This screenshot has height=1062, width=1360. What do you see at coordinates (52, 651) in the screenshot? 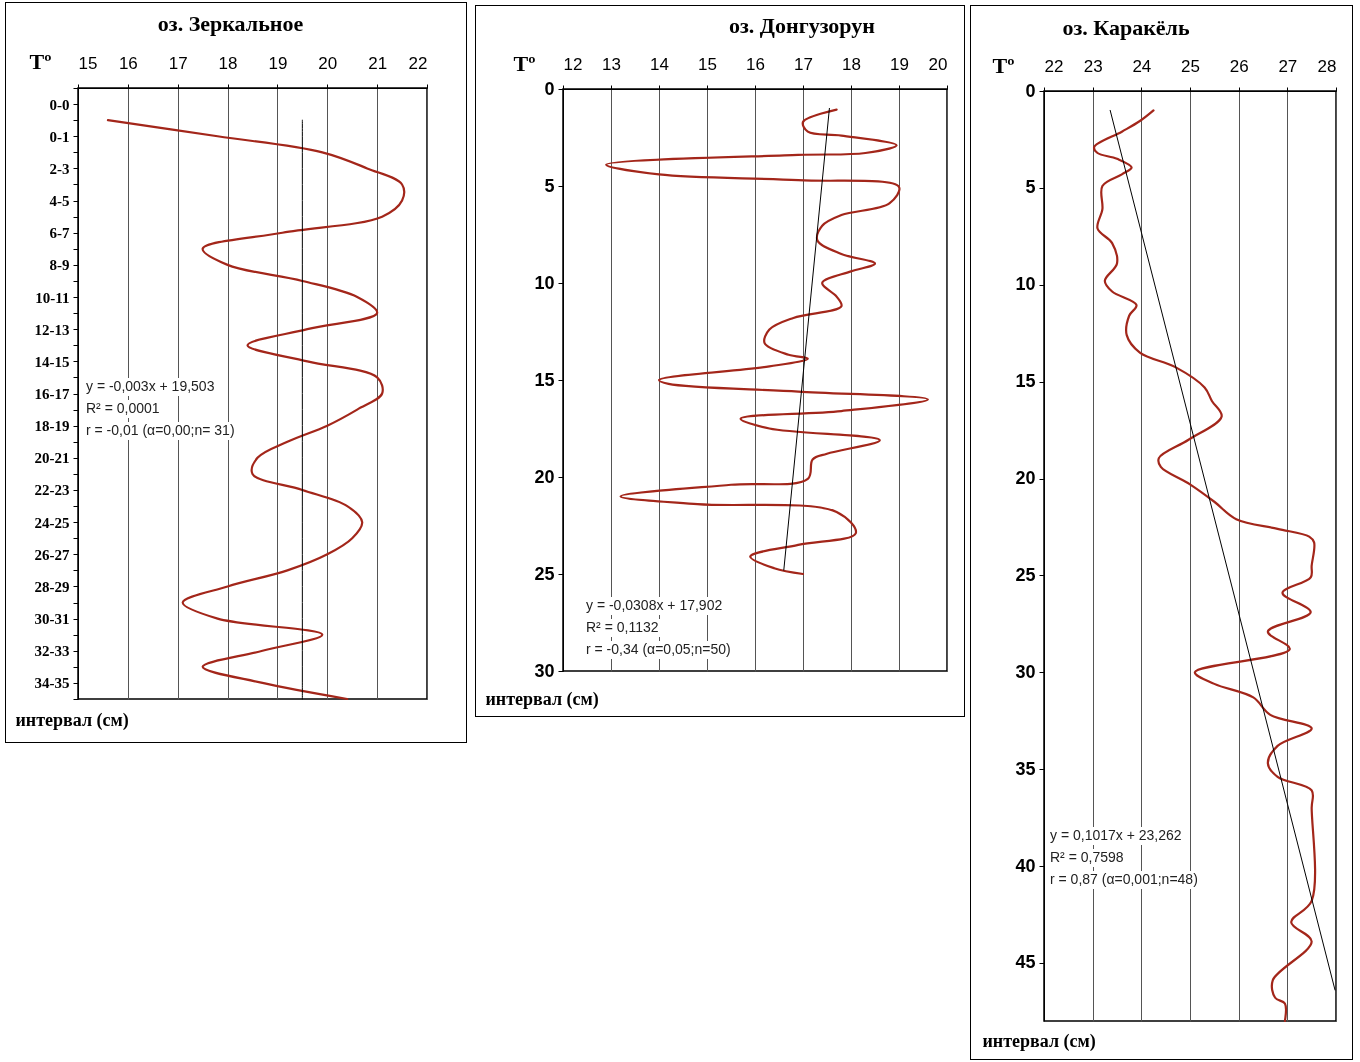
I see `y-tick-label: 32-33` at bounding box center [52, 651].